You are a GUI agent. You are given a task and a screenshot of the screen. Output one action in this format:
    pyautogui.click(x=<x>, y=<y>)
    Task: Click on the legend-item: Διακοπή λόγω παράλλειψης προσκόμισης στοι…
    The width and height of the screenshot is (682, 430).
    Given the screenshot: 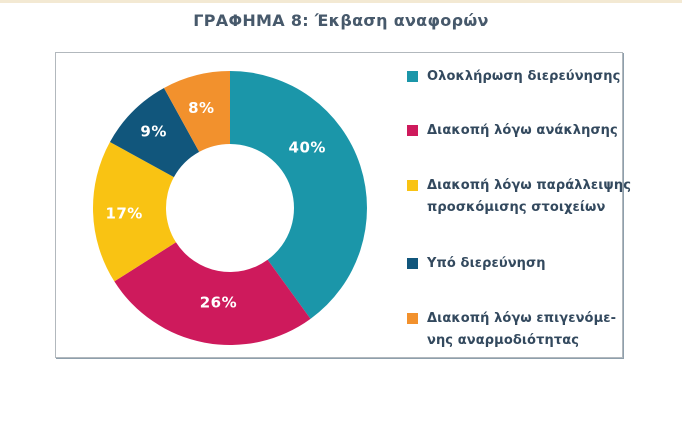 What is the action you would take?
    pyautogui.click(x=519, y=197)
    